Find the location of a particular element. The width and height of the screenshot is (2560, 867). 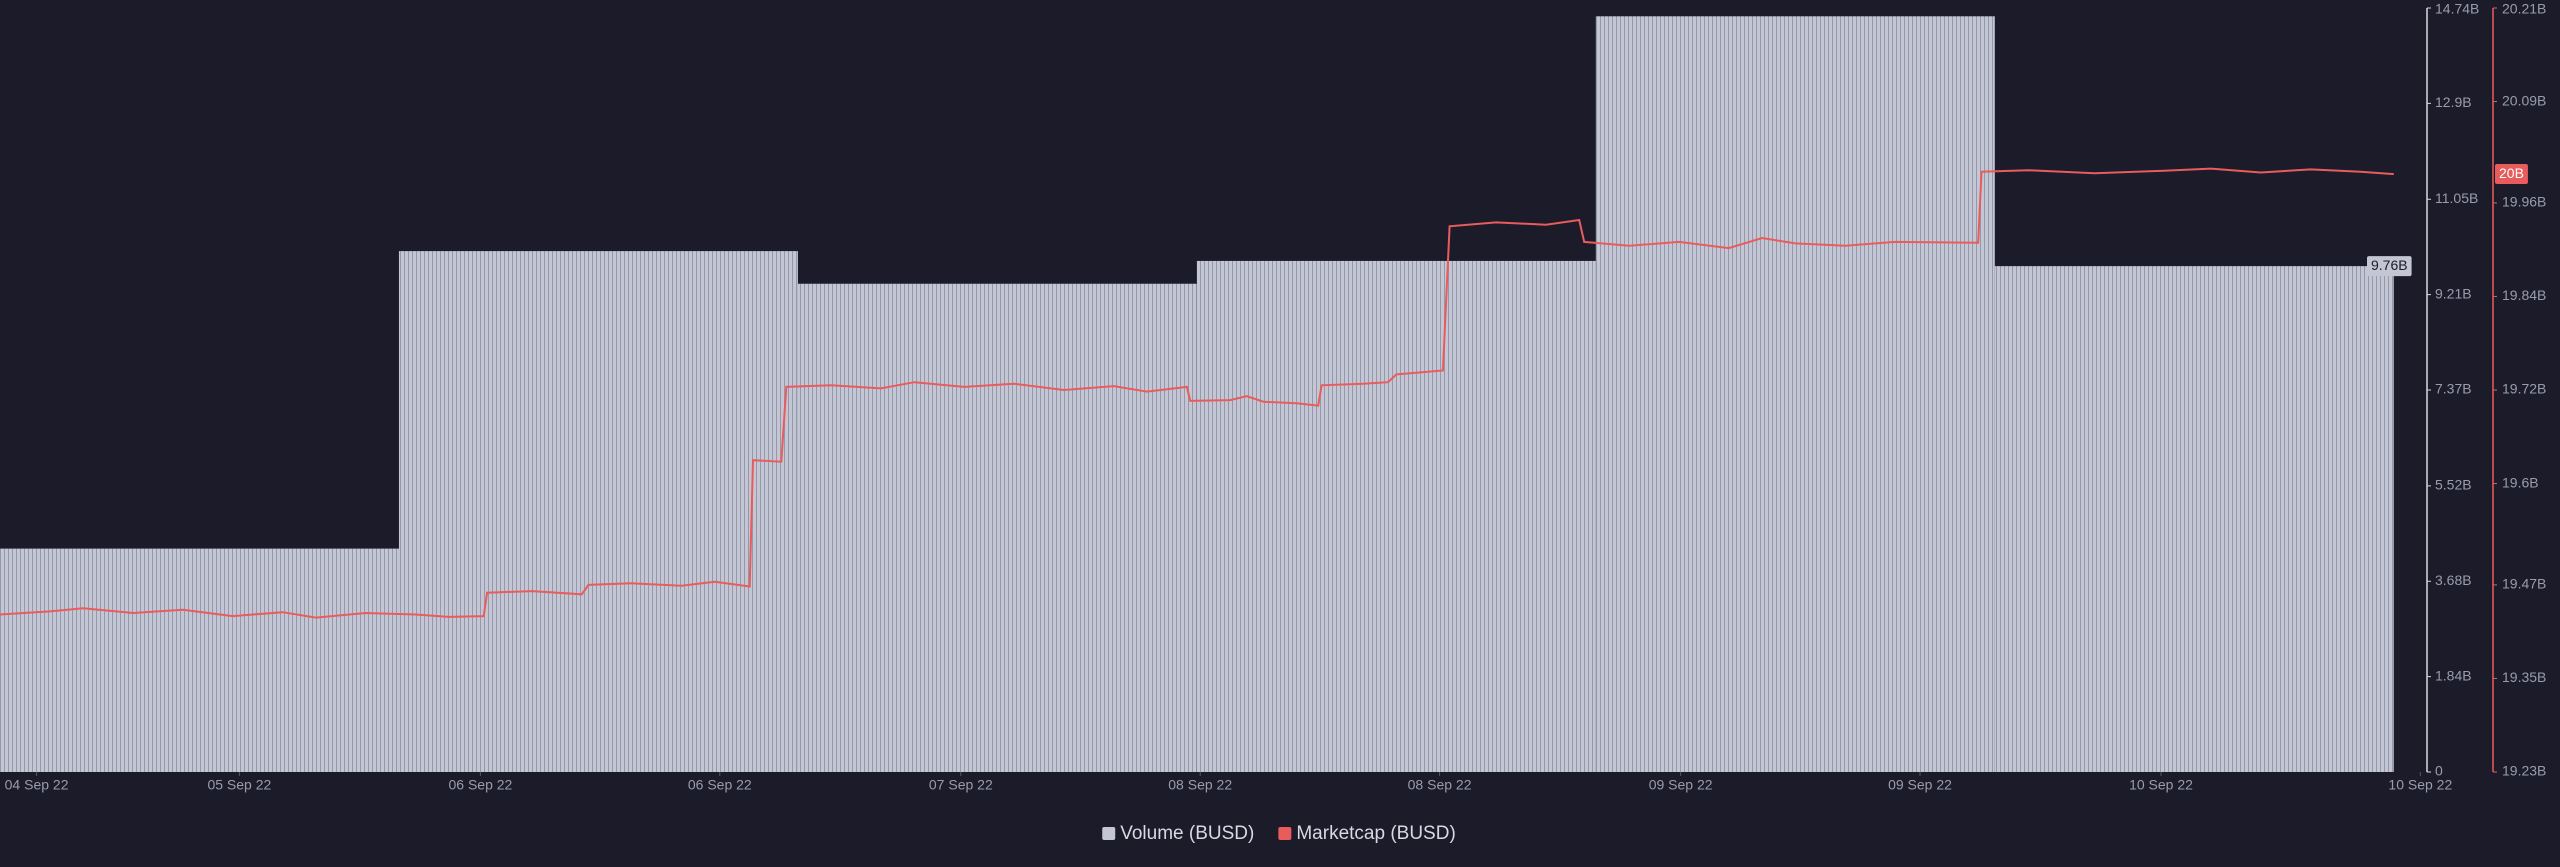

y-tick-label: 7.37B is located at coordinates (2453, 389).